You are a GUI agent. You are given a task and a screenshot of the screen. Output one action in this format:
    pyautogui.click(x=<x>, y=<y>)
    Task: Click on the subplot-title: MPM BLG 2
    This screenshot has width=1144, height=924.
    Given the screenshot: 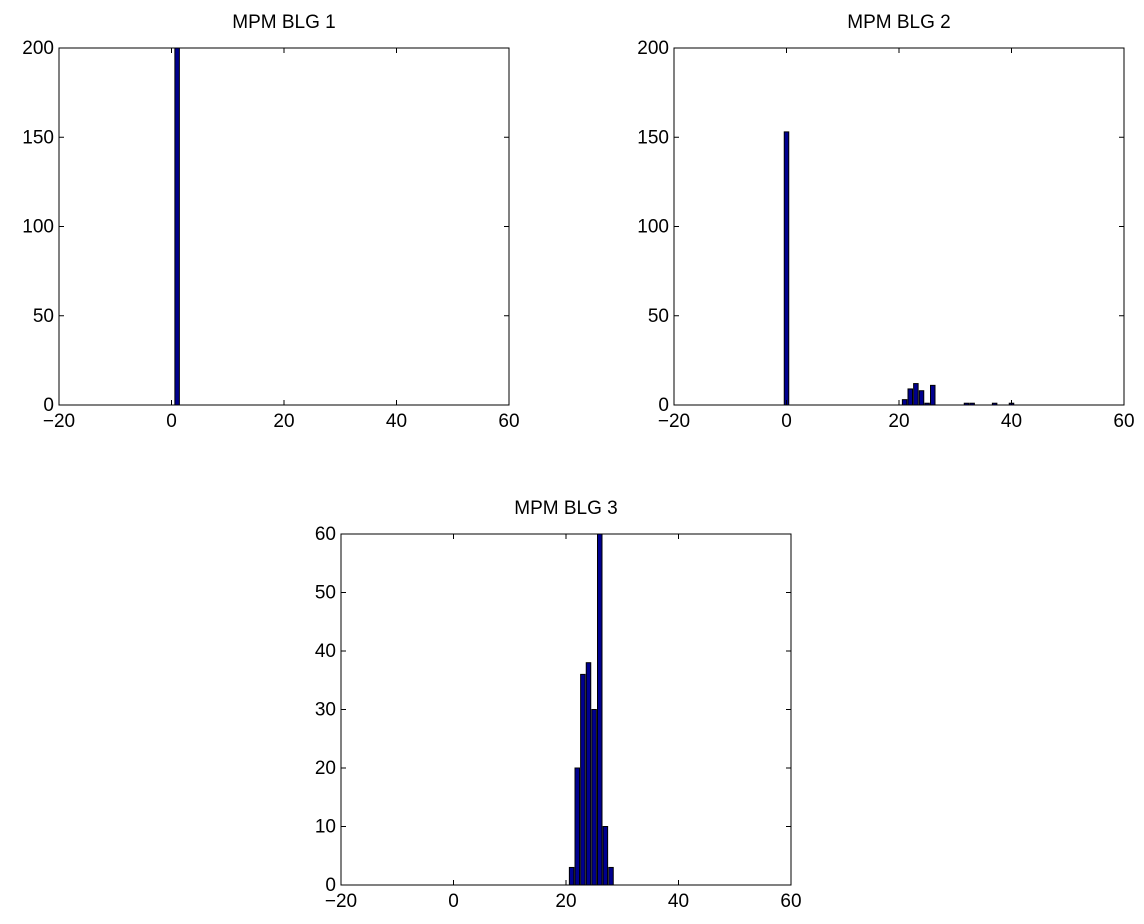 What is the action you would take?
    pyautogui.click(x=898, y=22)
    